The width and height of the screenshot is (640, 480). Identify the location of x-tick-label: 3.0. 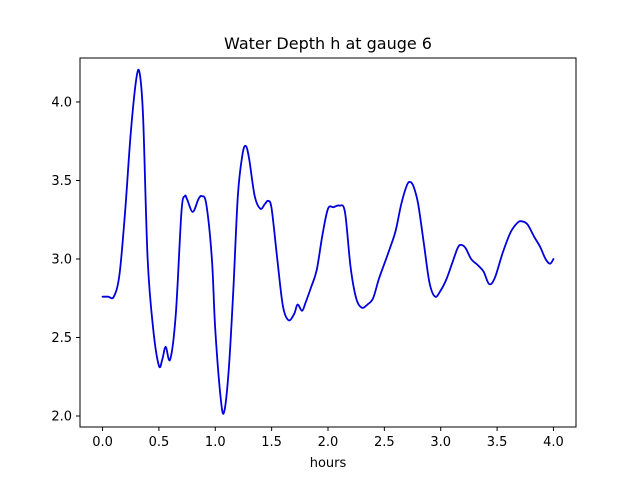
(440, 442).